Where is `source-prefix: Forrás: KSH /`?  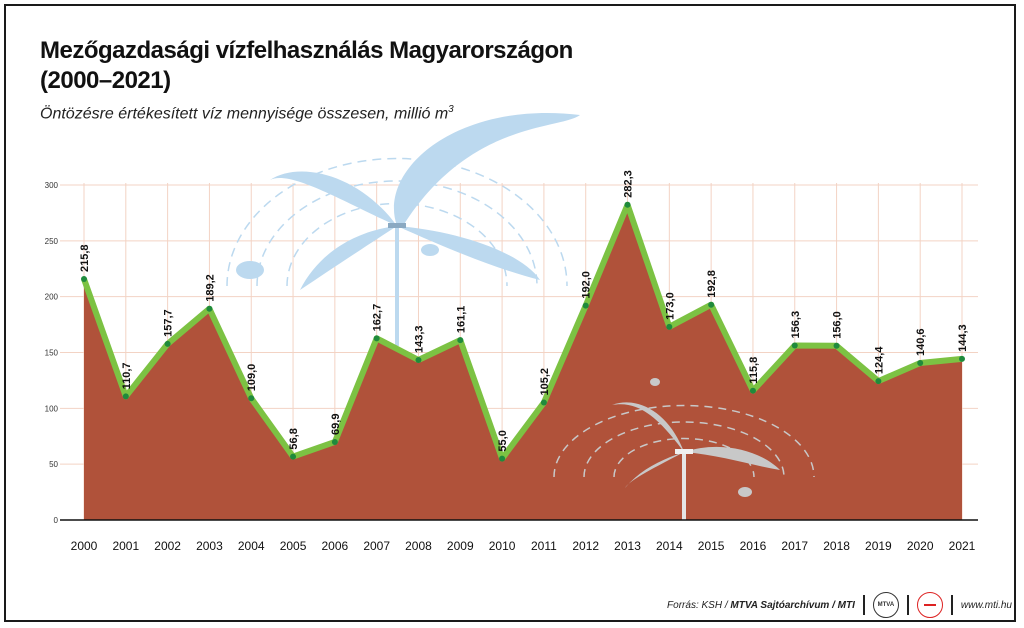
source-prefix: Forrás: KSH / is located at coordinates (699, 605).